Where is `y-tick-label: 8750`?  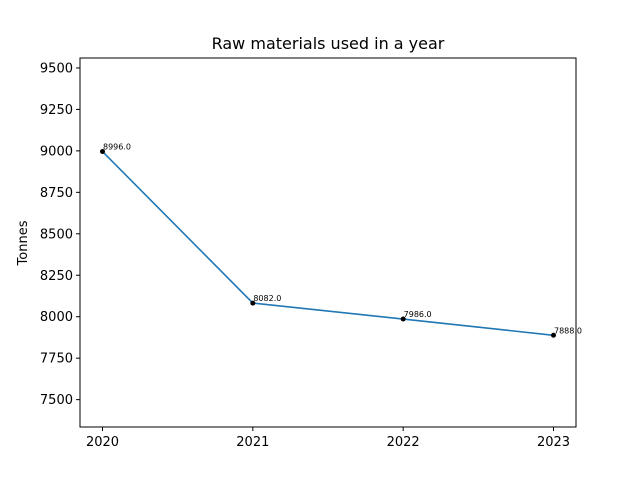
y-tick-label: 8750 is located at coordinates (56, 193).